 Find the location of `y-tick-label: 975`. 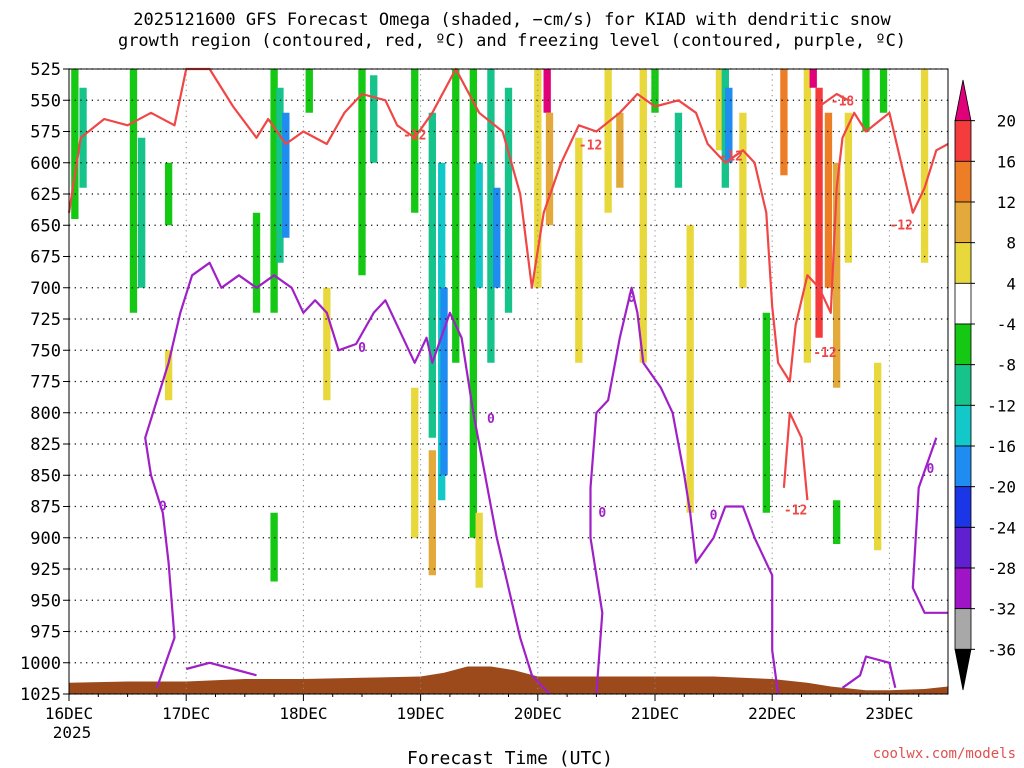

y-tick-label: 975 is located at coordinates (45, 633).